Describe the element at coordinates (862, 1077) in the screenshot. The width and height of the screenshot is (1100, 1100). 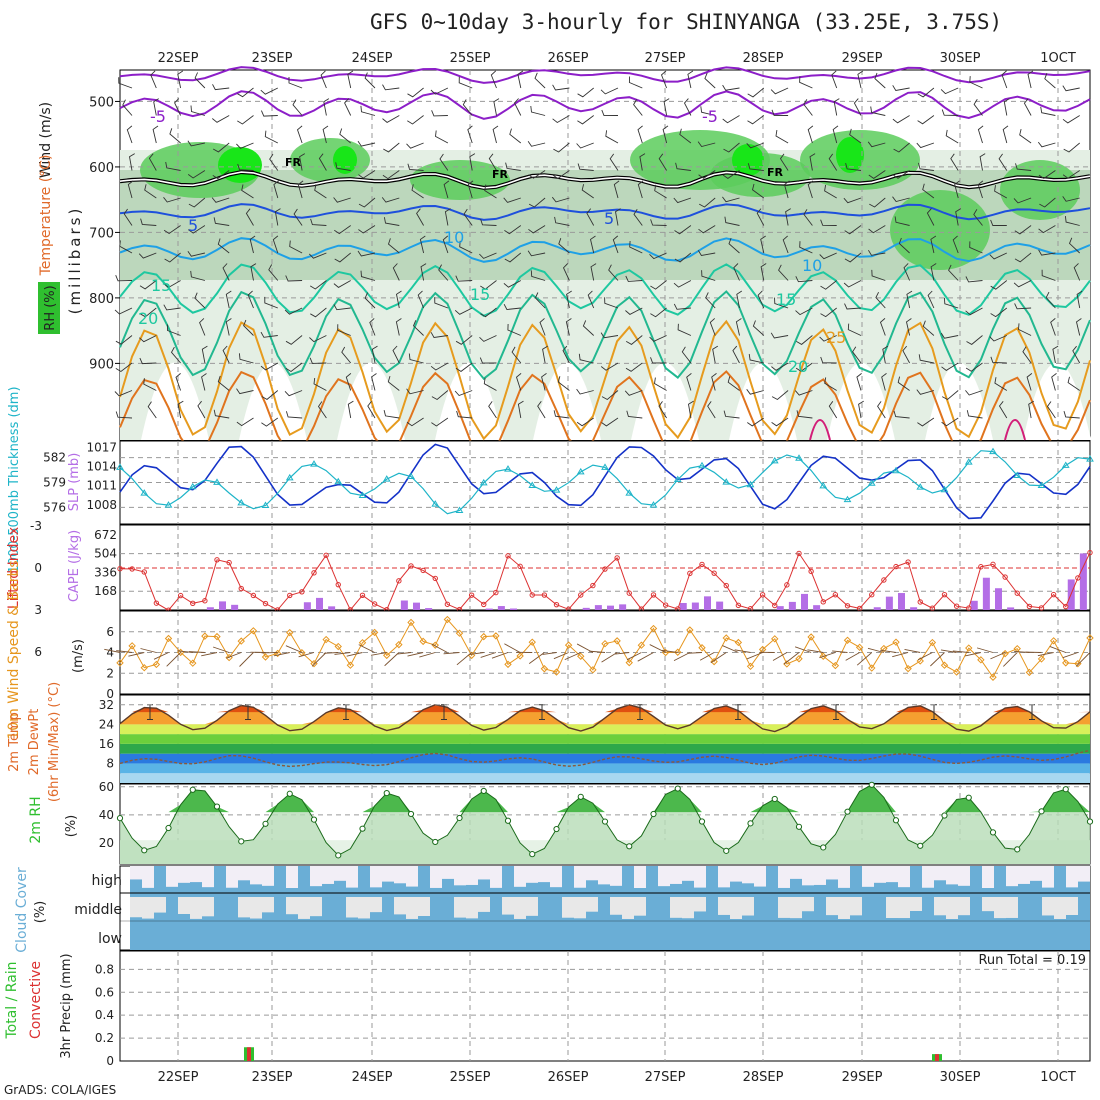
I see `date-label-bottom: 29SEP` at that location.